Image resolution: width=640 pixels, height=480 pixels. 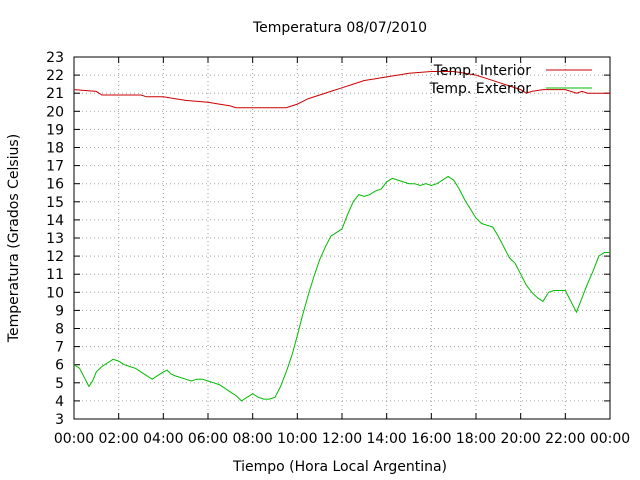 What do you see at coordinates (163, 439) in the screenshot?
I see `x-tick-label: 04:00` at bounding box center [163, 439].